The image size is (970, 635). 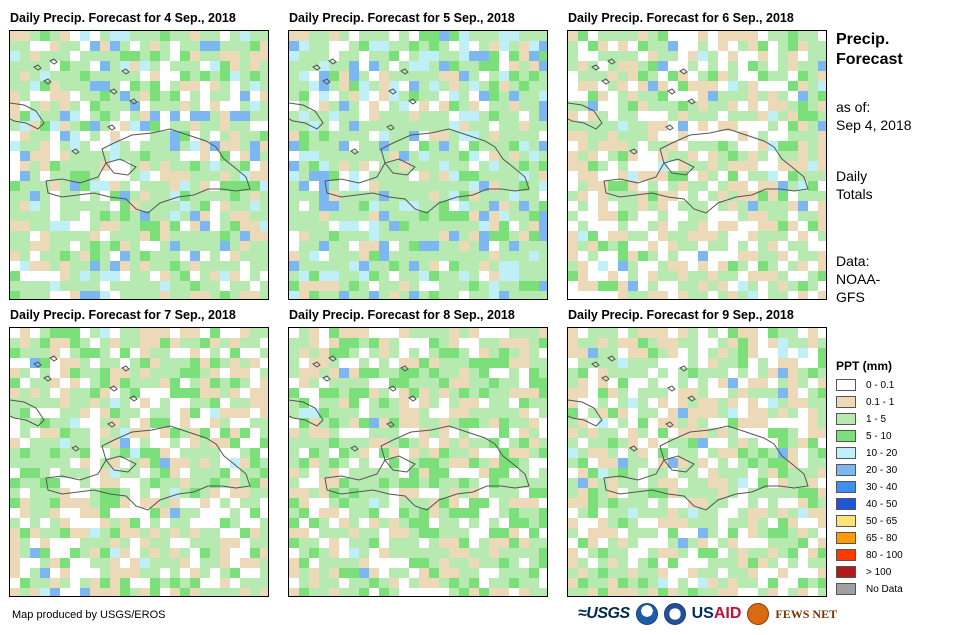 What do you see at coordinates (846, 385) in the screenshot?
I see `legend-swatch` at bounding box center [846, 385].